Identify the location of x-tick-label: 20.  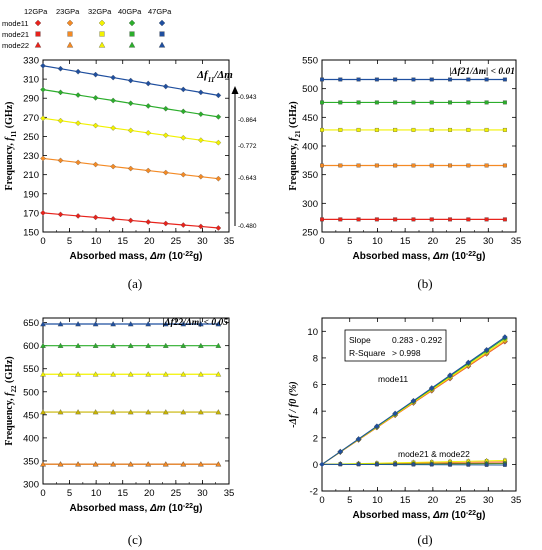
(433, 500).